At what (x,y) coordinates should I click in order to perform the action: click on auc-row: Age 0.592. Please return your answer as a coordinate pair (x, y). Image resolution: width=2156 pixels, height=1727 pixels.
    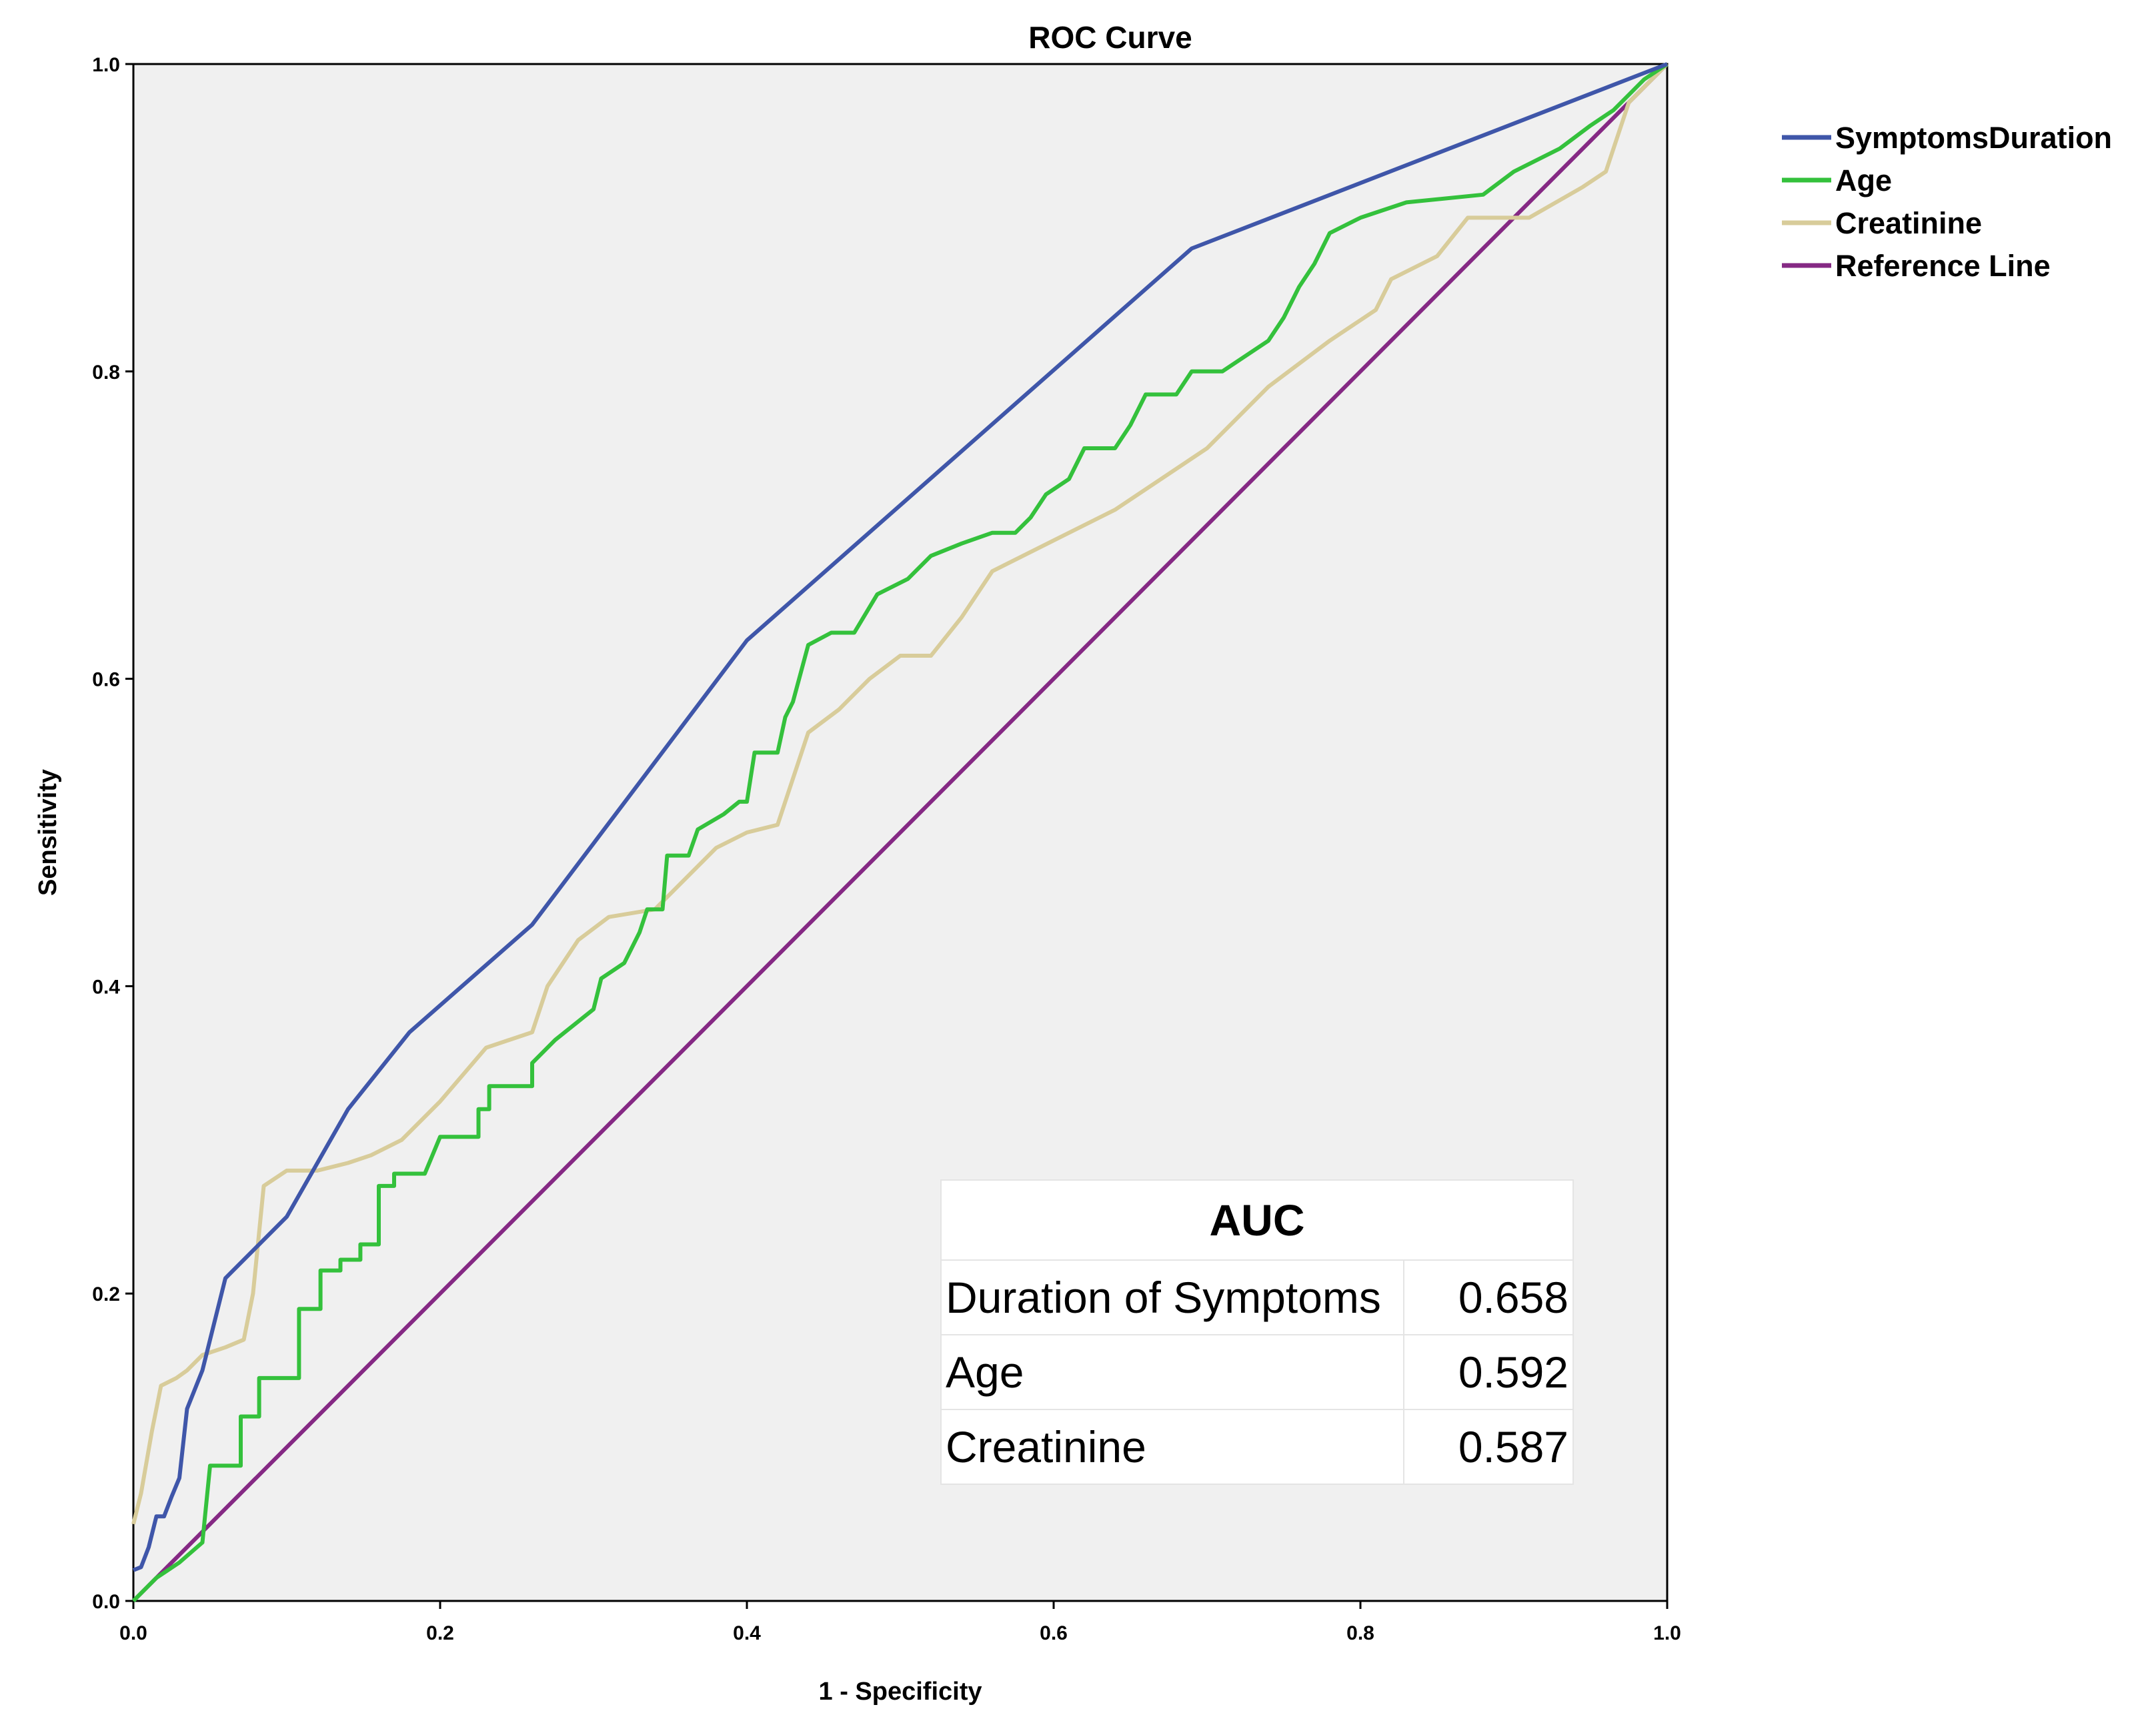
    Looking at the image, I should click on (1257, 1372).